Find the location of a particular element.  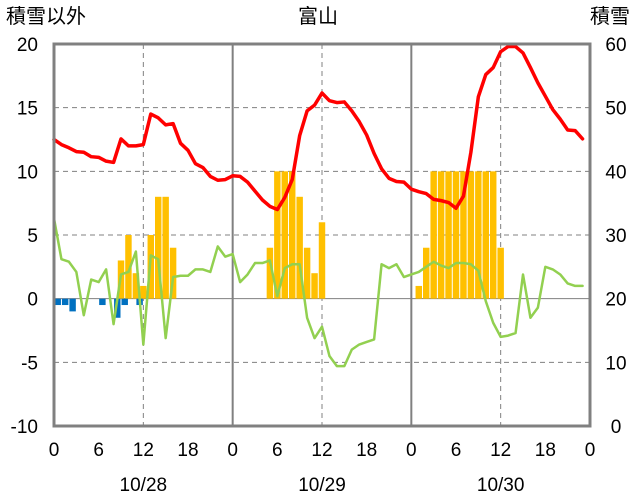

day-labels: 10/28 10/29 10/30 is located at coordinates (322, 485).